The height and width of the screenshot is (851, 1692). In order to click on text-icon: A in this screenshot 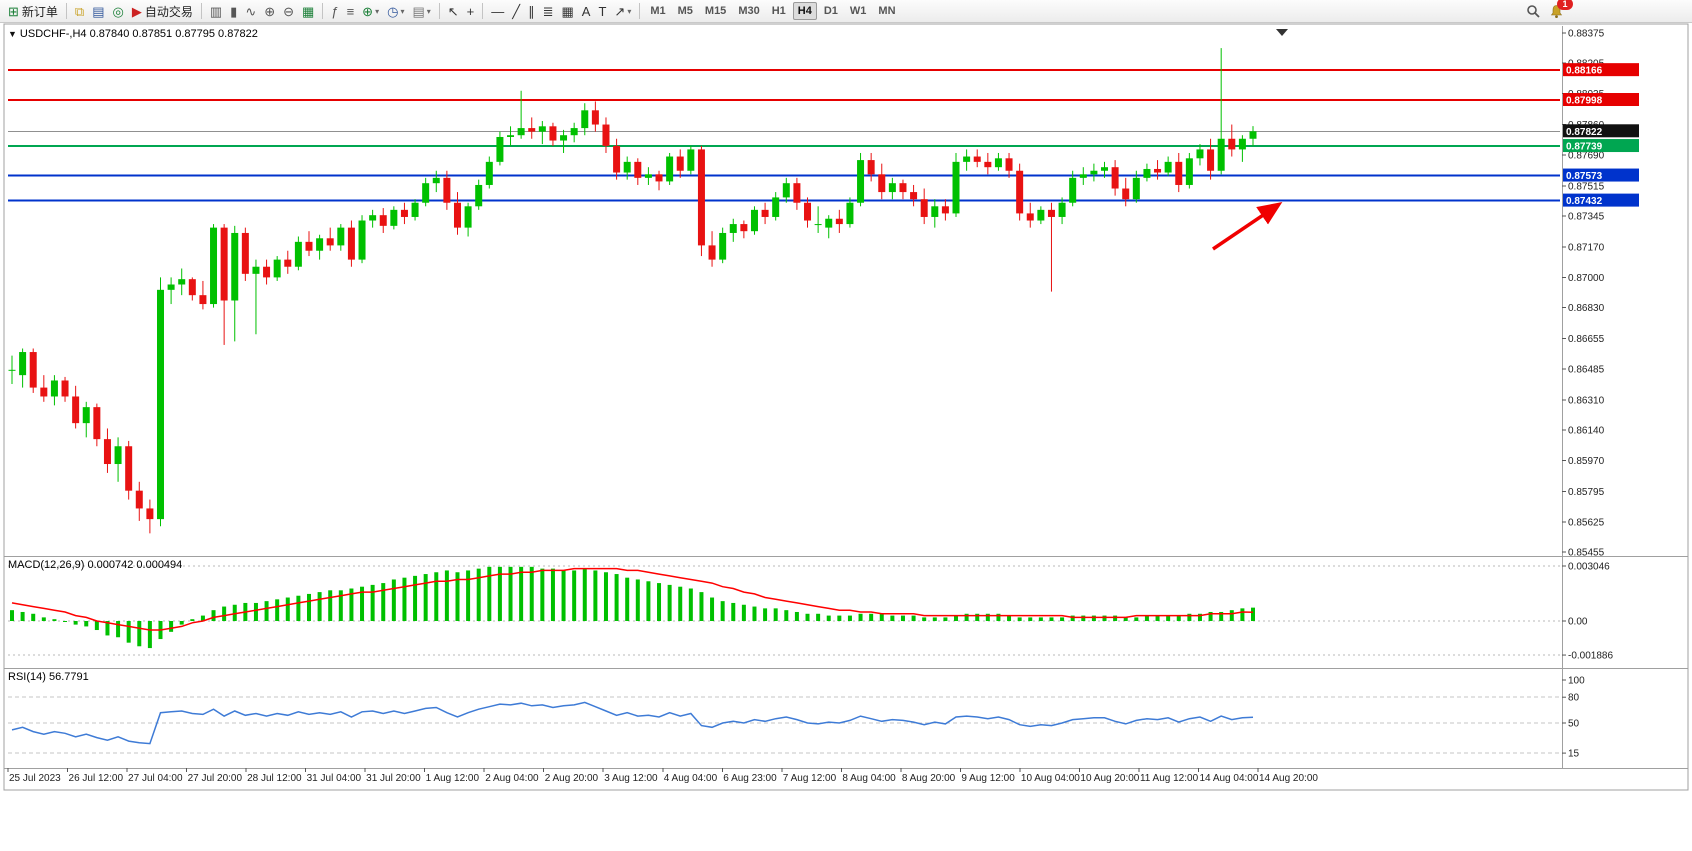, I will do `click(586, 11)`.